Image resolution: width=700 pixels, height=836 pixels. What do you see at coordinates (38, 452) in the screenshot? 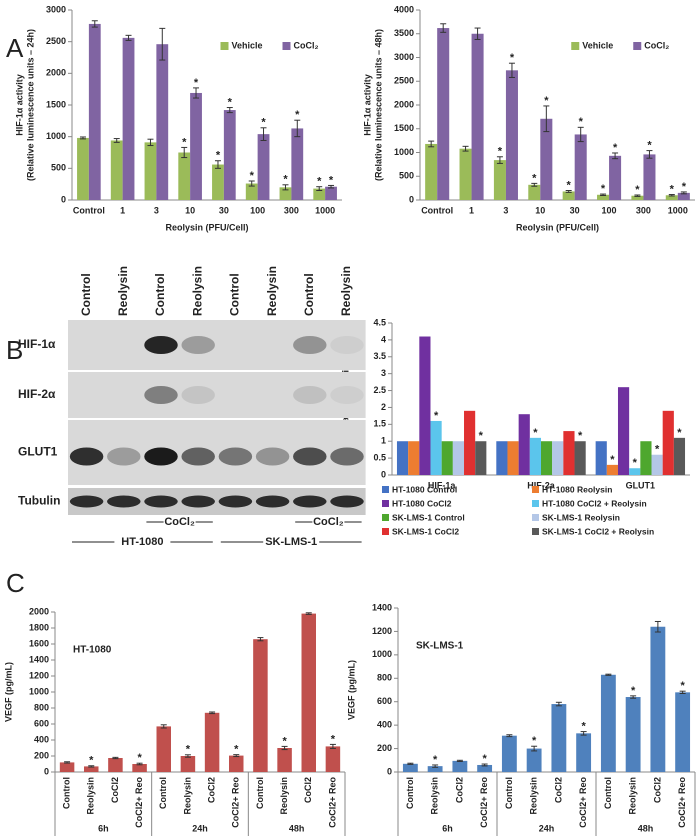
I see `row-label: GLUT1` at bounding box center [38, 452].